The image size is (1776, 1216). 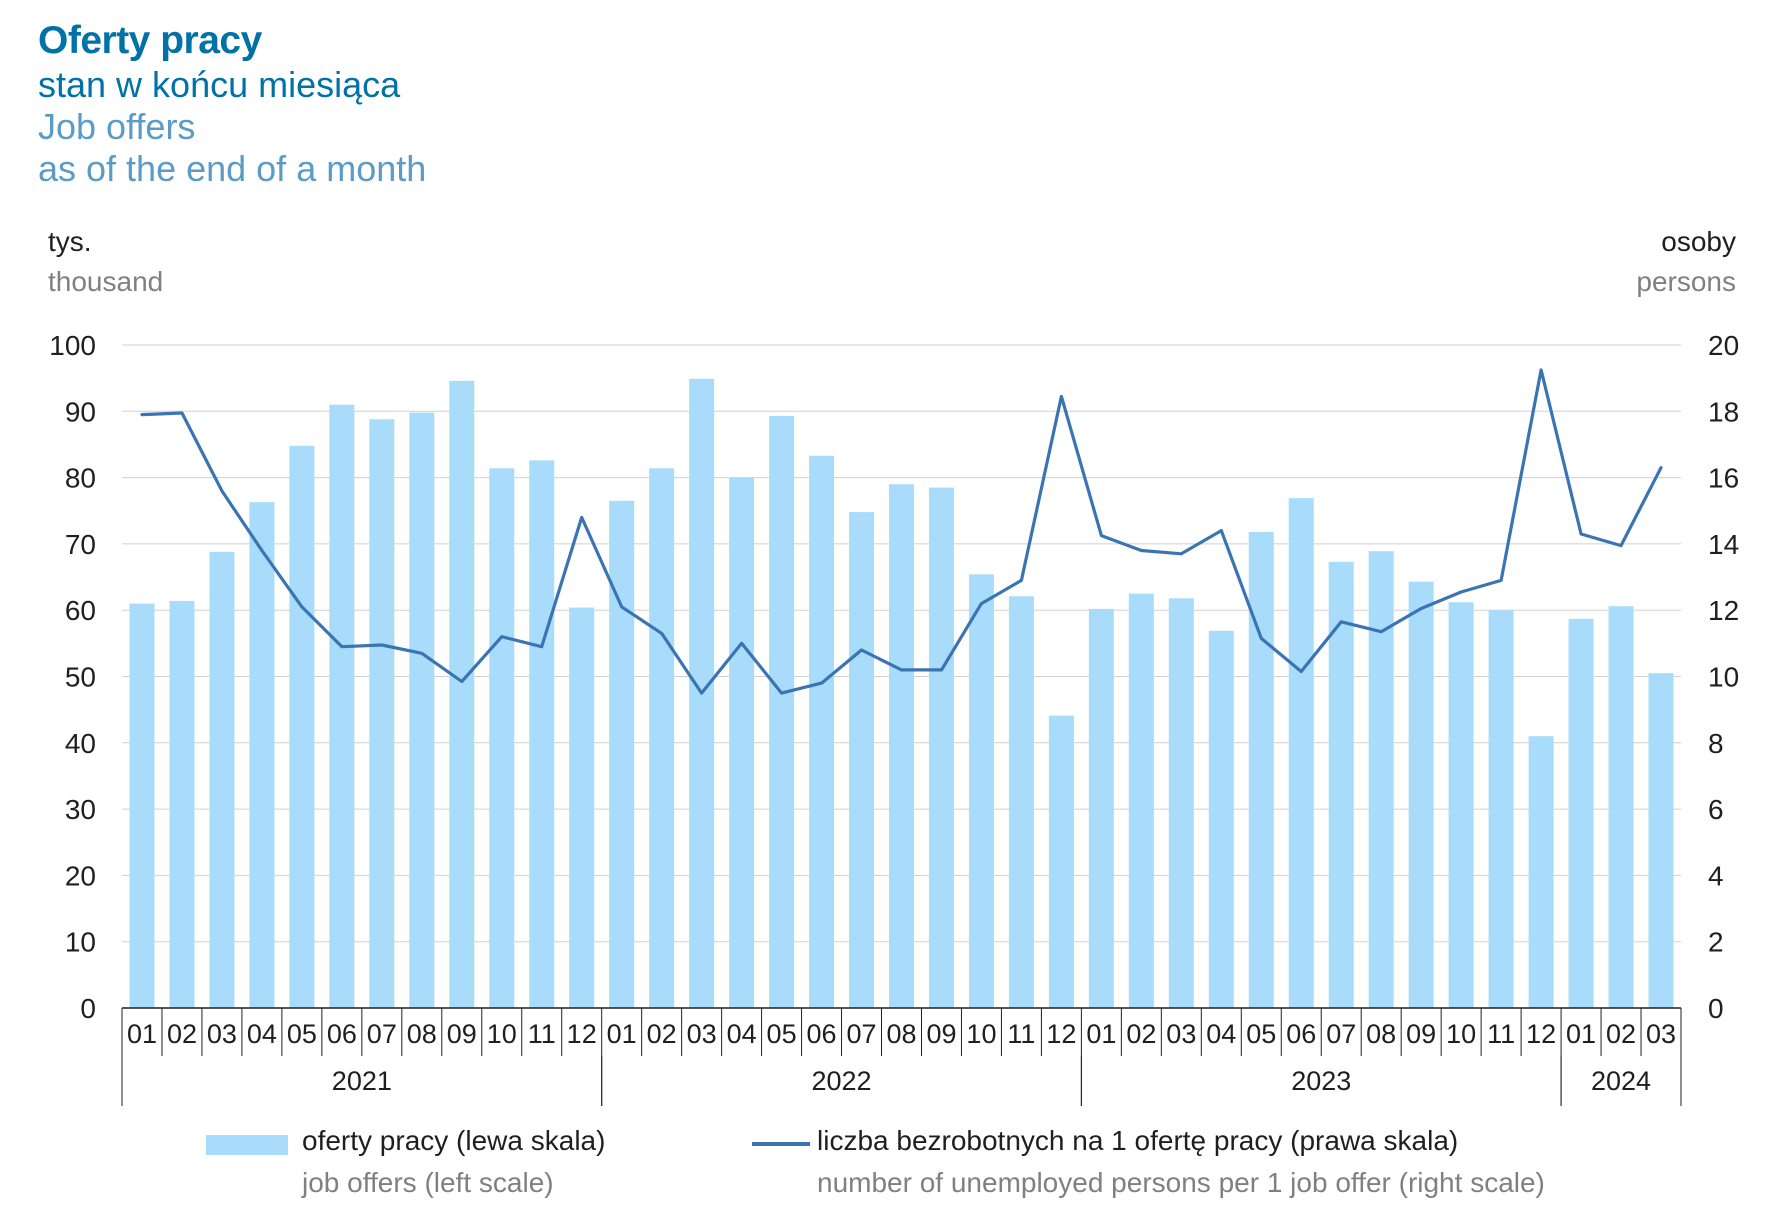 I want to click on y-right-tick-label: 20, so click(x=1723, y=345).